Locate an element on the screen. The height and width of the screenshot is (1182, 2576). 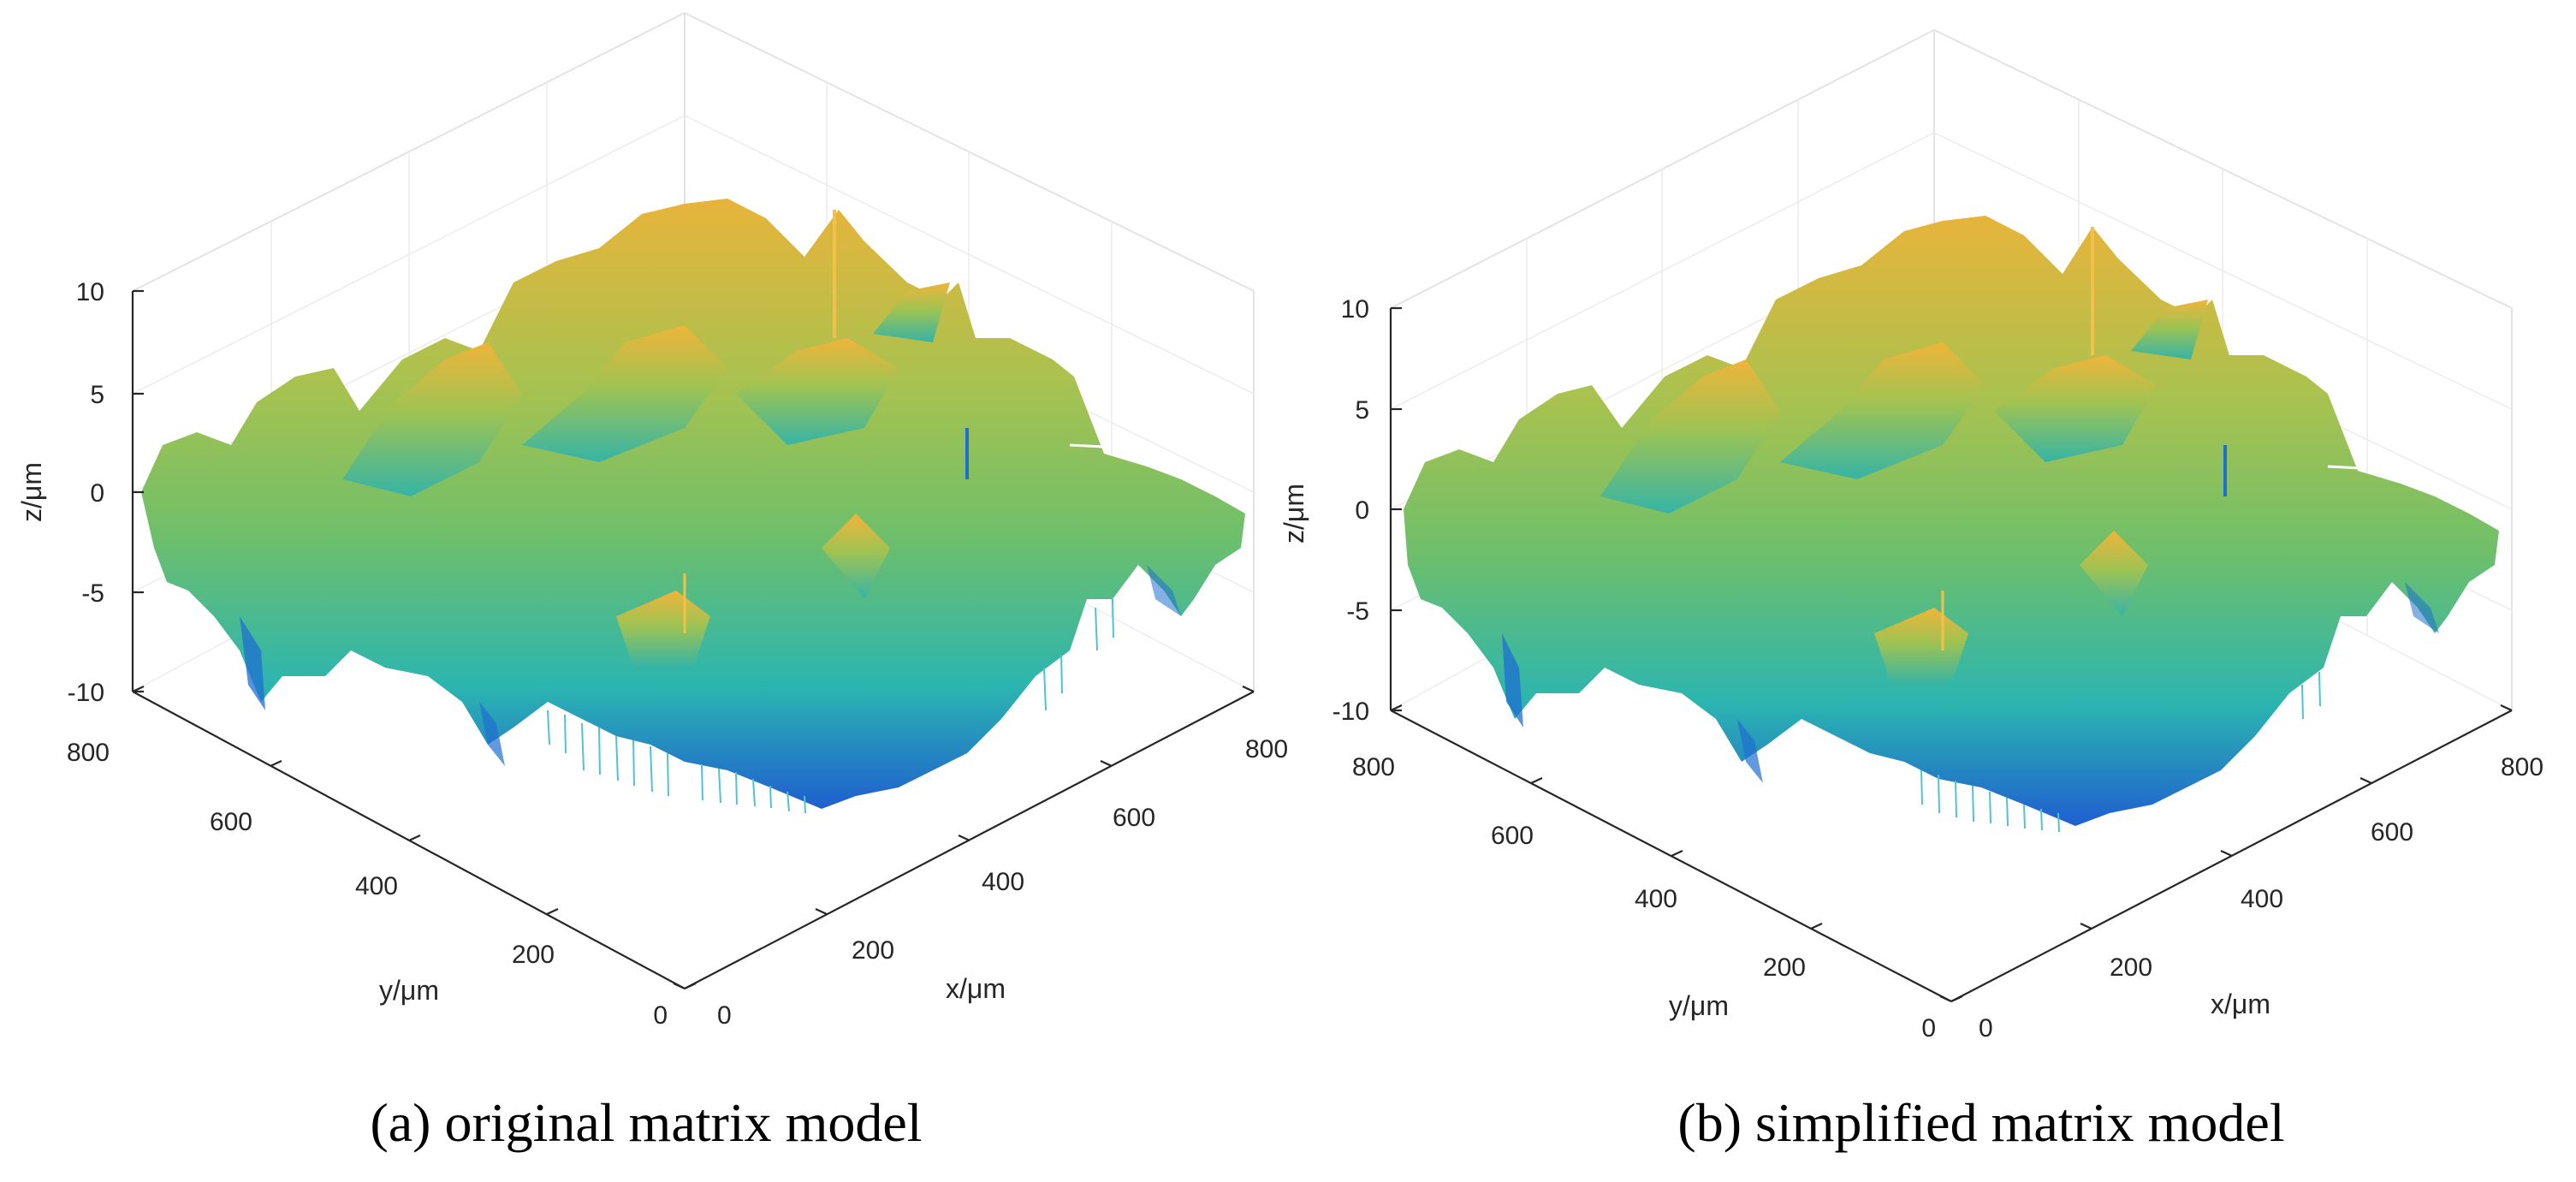
panel-b-x-label: x/μm is located at coordinates (2240, 1004).